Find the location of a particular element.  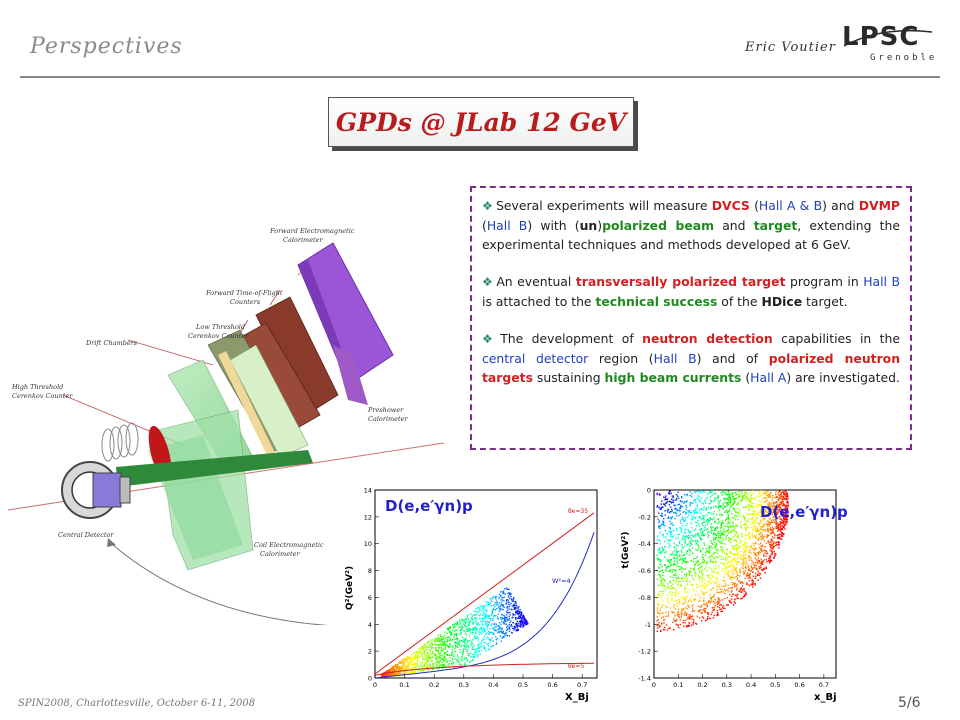

bullet-text-segment: The development of is located at coordinates (571, 338).